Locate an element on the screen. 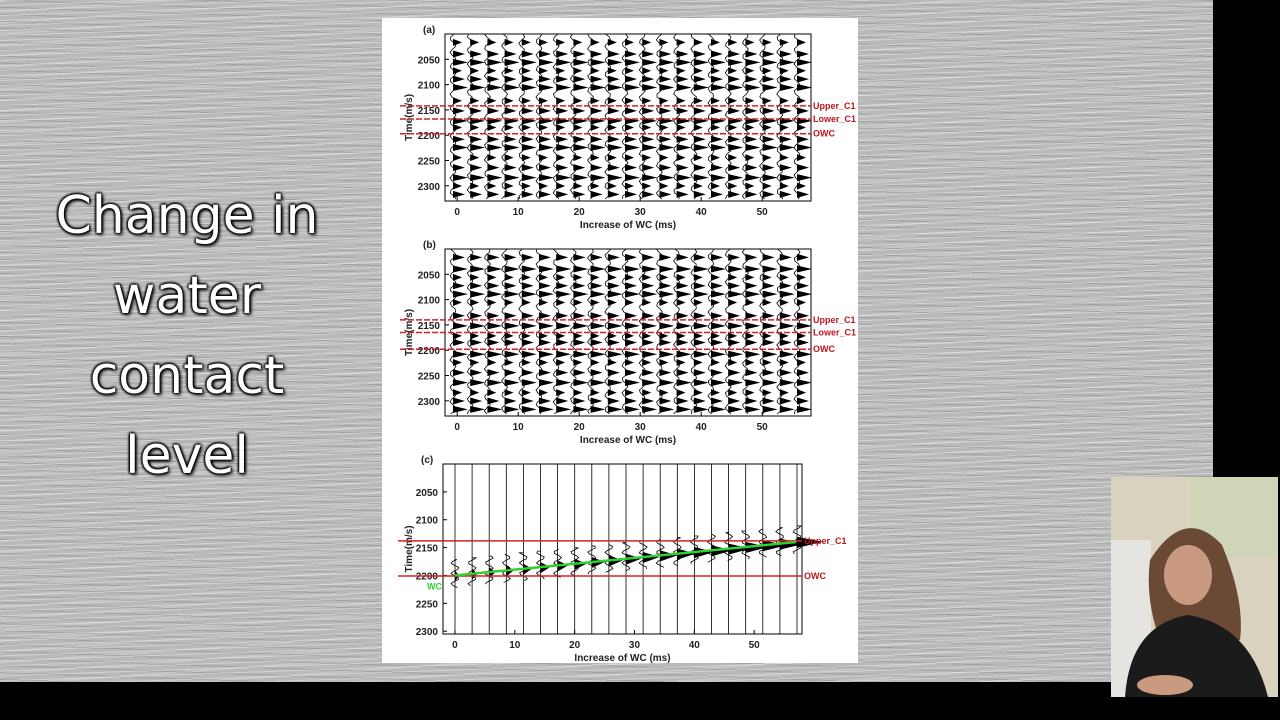 This screenshot has width=1280, height=720. x-tick-label: 50 is located at coordinates (755, 645).